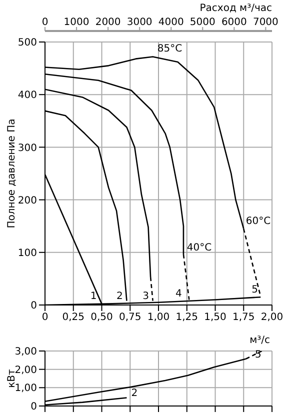 The image size is (286, 415). Describe the element at coordinates (93, 296) in the screenshot. I see `annotation: 1` at that location.